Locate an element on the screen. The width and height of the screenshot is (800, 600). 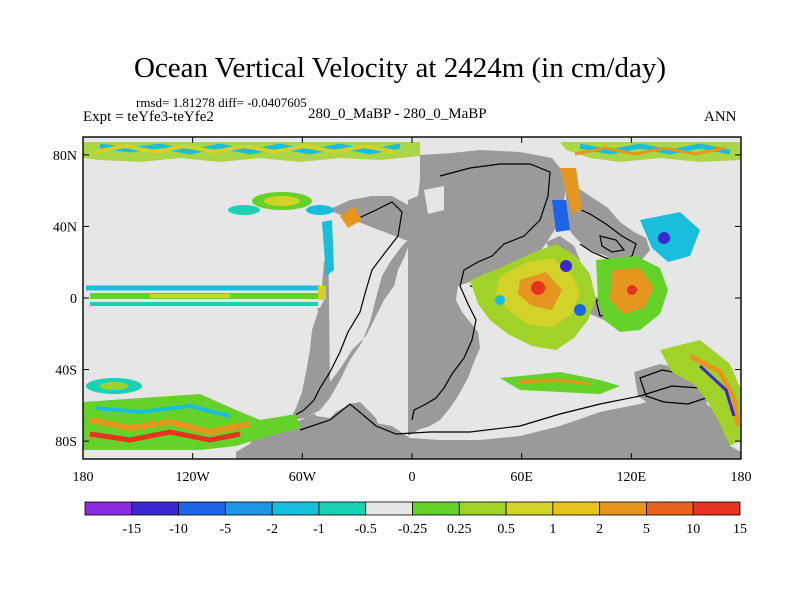
lat-tick-label: 80N is located at coordinates (65, 156).